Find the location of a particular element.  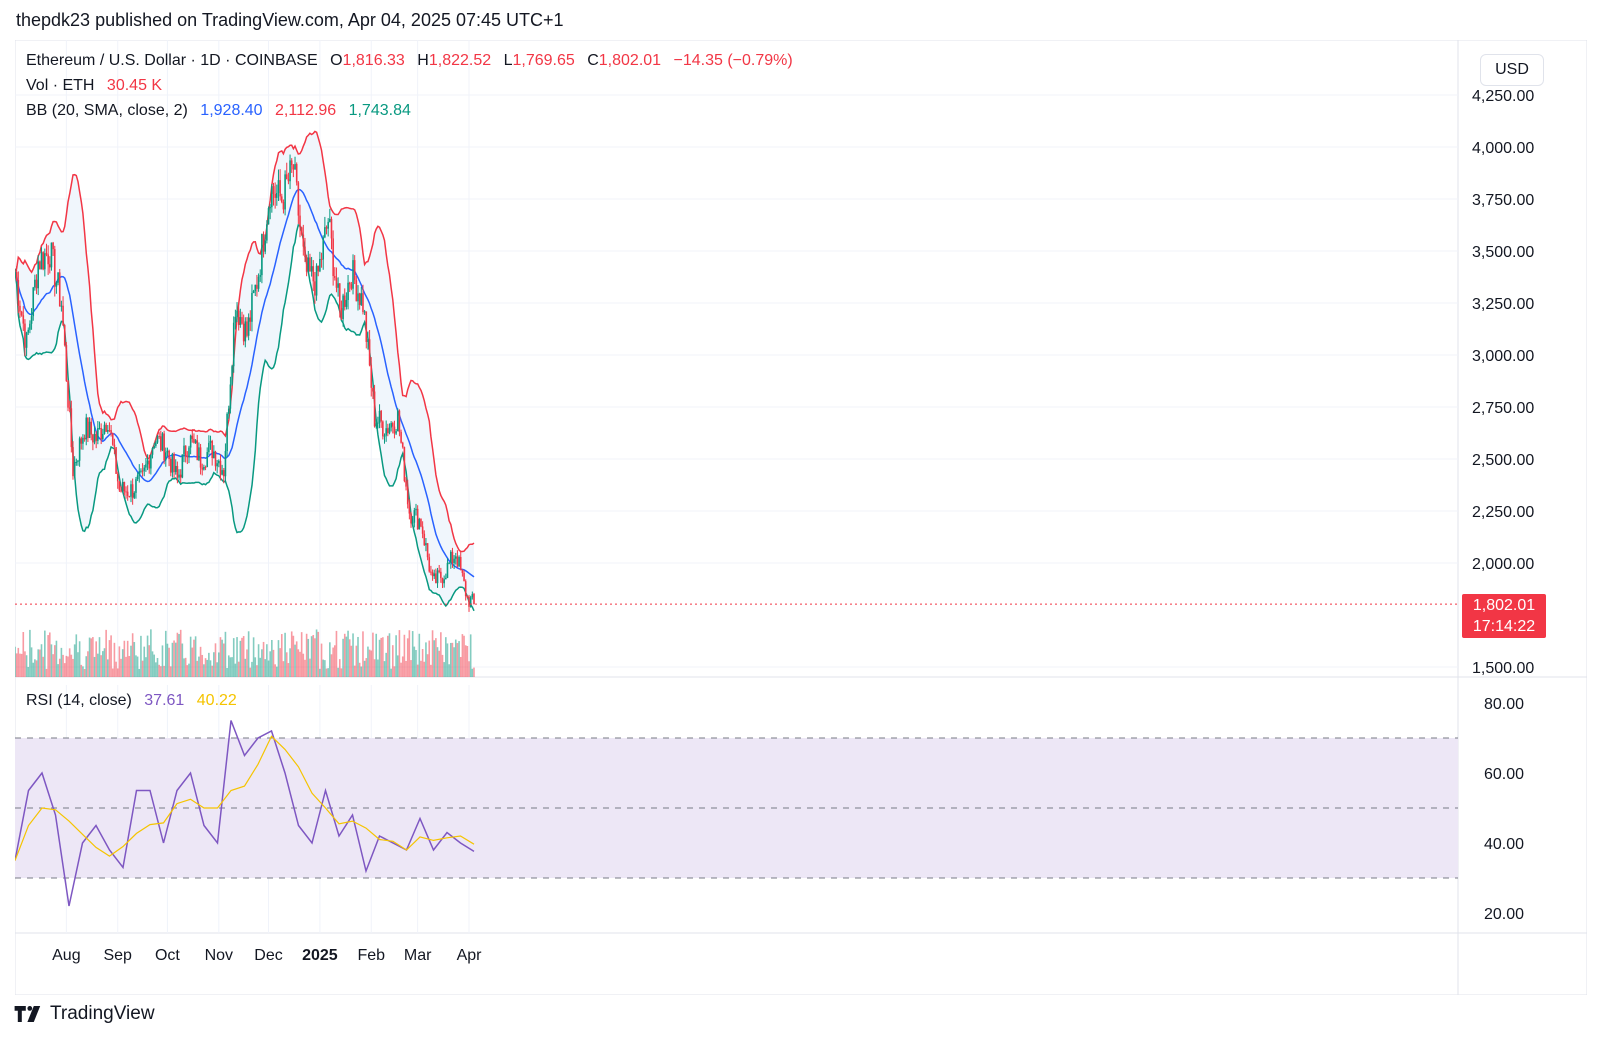

close-label: C is located at coordinates (593, 60).